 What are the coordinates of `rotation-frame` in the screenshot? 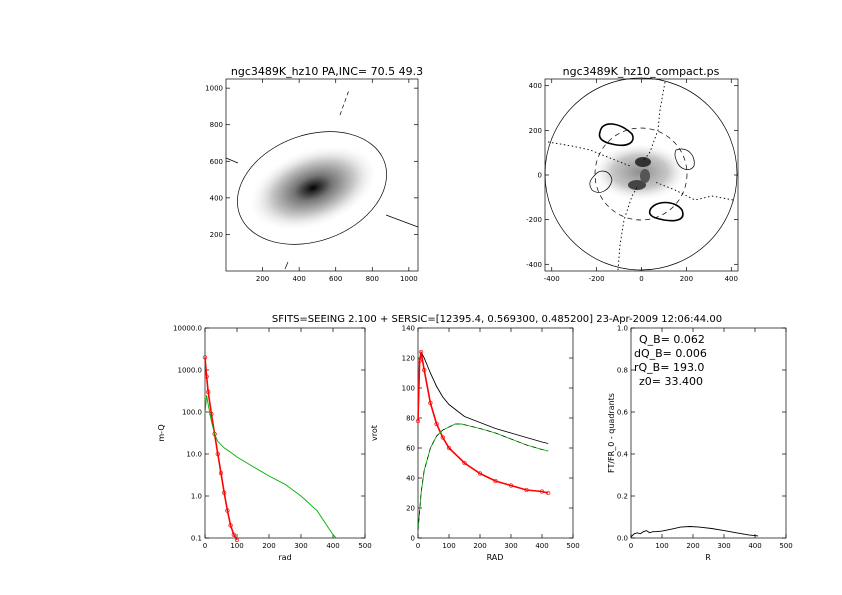 It's located at (495, 433).